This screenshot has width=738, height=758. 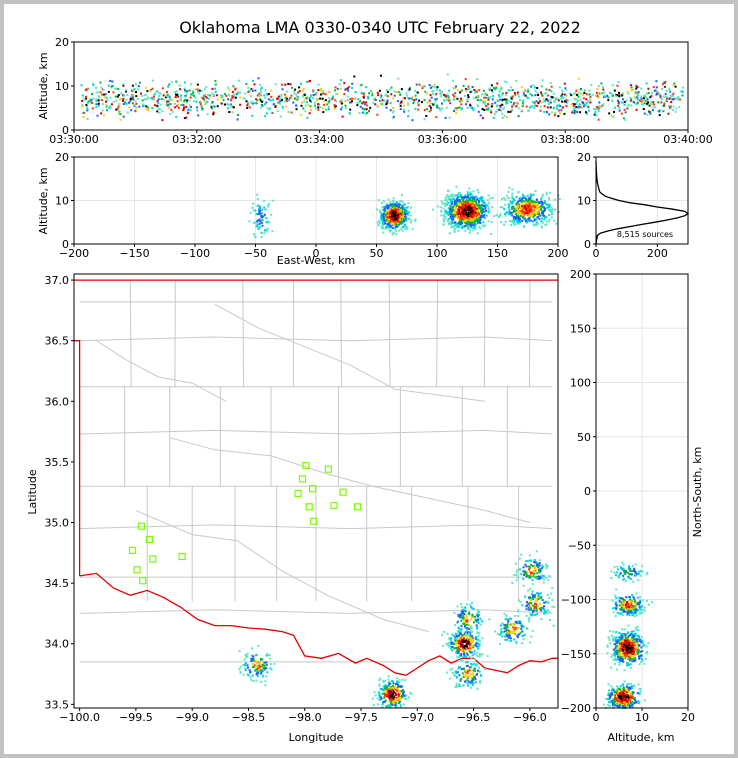 What do you see at coordinates (57, 644) in the screenshot?
I see `map-ytick-label: 34.0` at bounding box center [57, 644].